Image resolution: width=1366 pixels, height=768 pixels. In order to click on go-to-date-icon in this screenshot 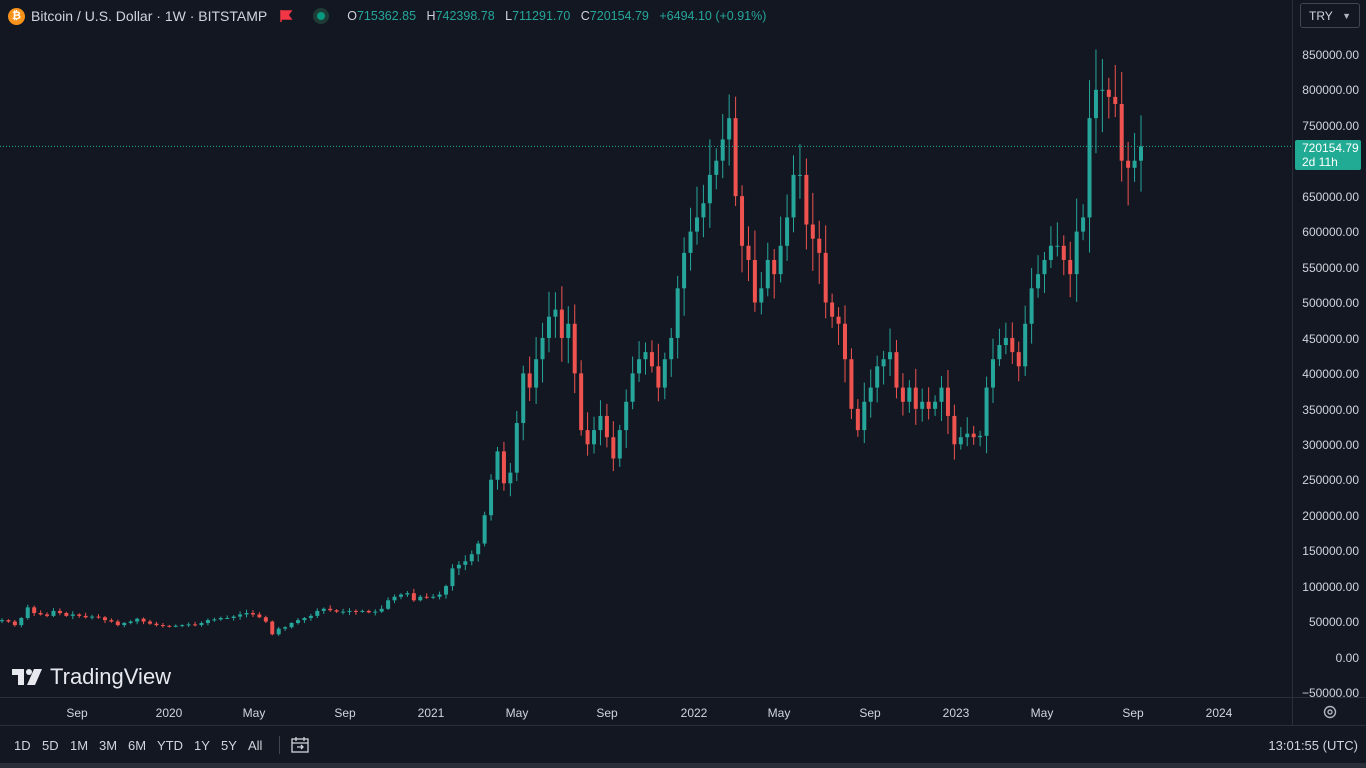, I will do `click(300, 745)`.